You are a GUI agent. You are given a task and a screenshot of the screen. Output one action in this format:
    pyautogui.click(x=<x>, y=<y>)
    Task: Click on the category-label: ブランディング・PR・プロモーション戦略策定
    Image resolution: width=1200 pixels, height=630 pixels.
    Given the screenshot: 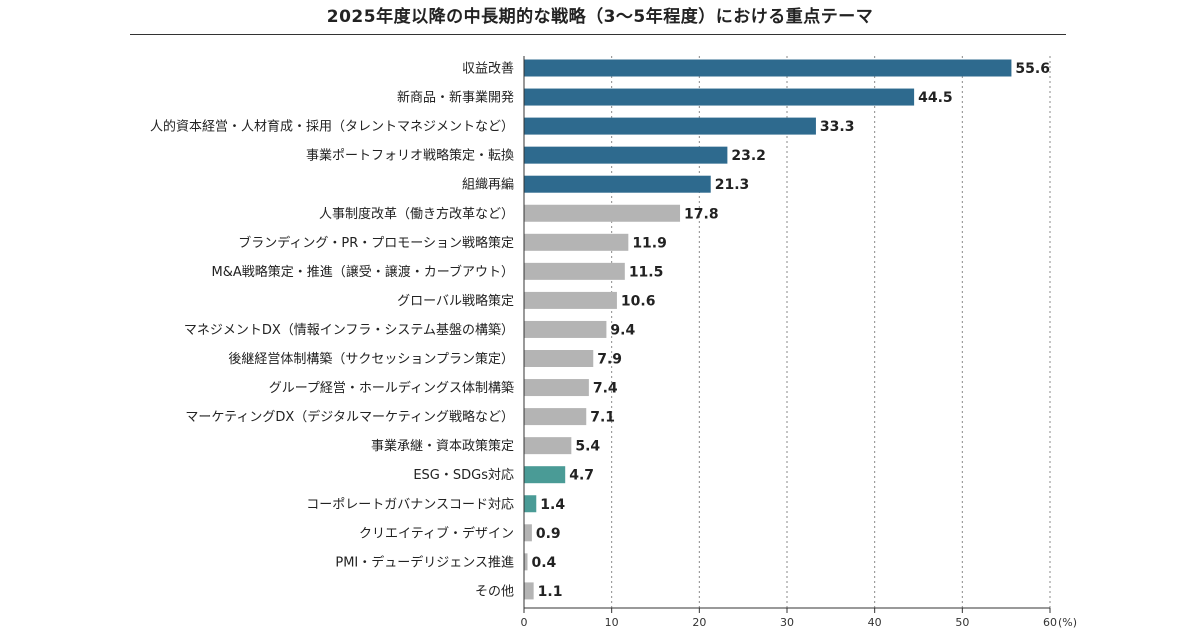 What is the action you would take?
    pyautogui.click(x=376, y=243)
    